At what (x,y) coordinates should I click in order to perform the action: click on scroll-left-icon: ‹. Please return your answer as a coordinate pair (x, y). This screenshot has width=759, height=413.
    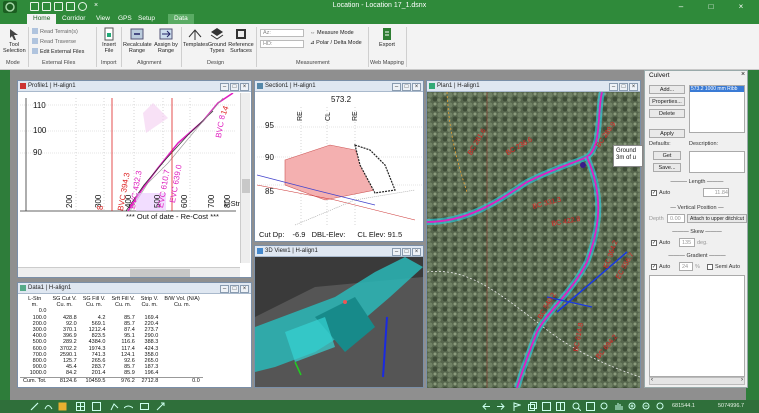
    Looking at the image, I should click on (652, 380).